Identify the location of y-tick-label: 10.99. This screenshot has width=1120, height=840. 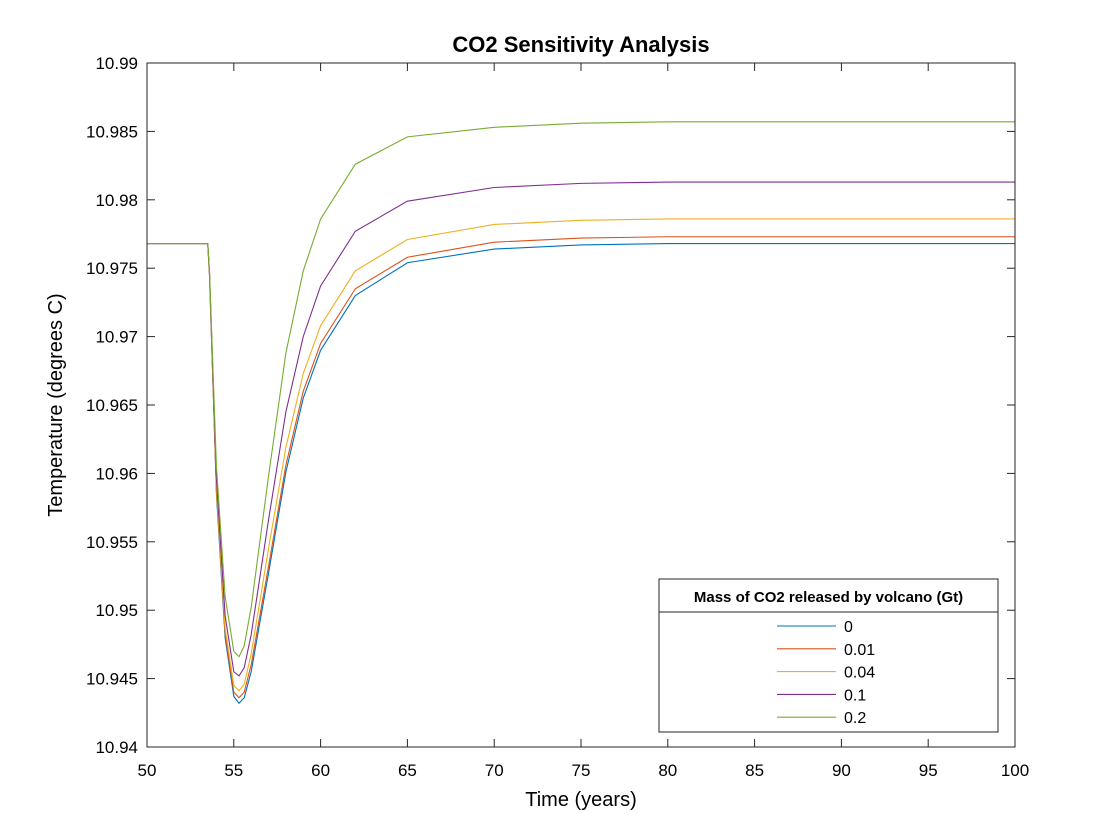
(116, 63).